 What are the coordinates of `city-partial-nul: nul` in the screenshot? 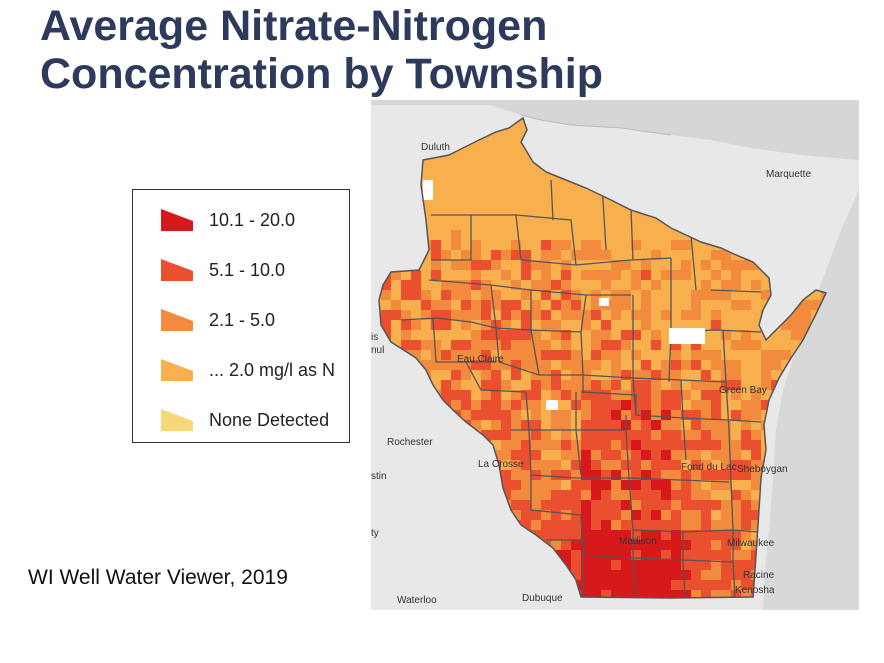 It's located at (377, 350).